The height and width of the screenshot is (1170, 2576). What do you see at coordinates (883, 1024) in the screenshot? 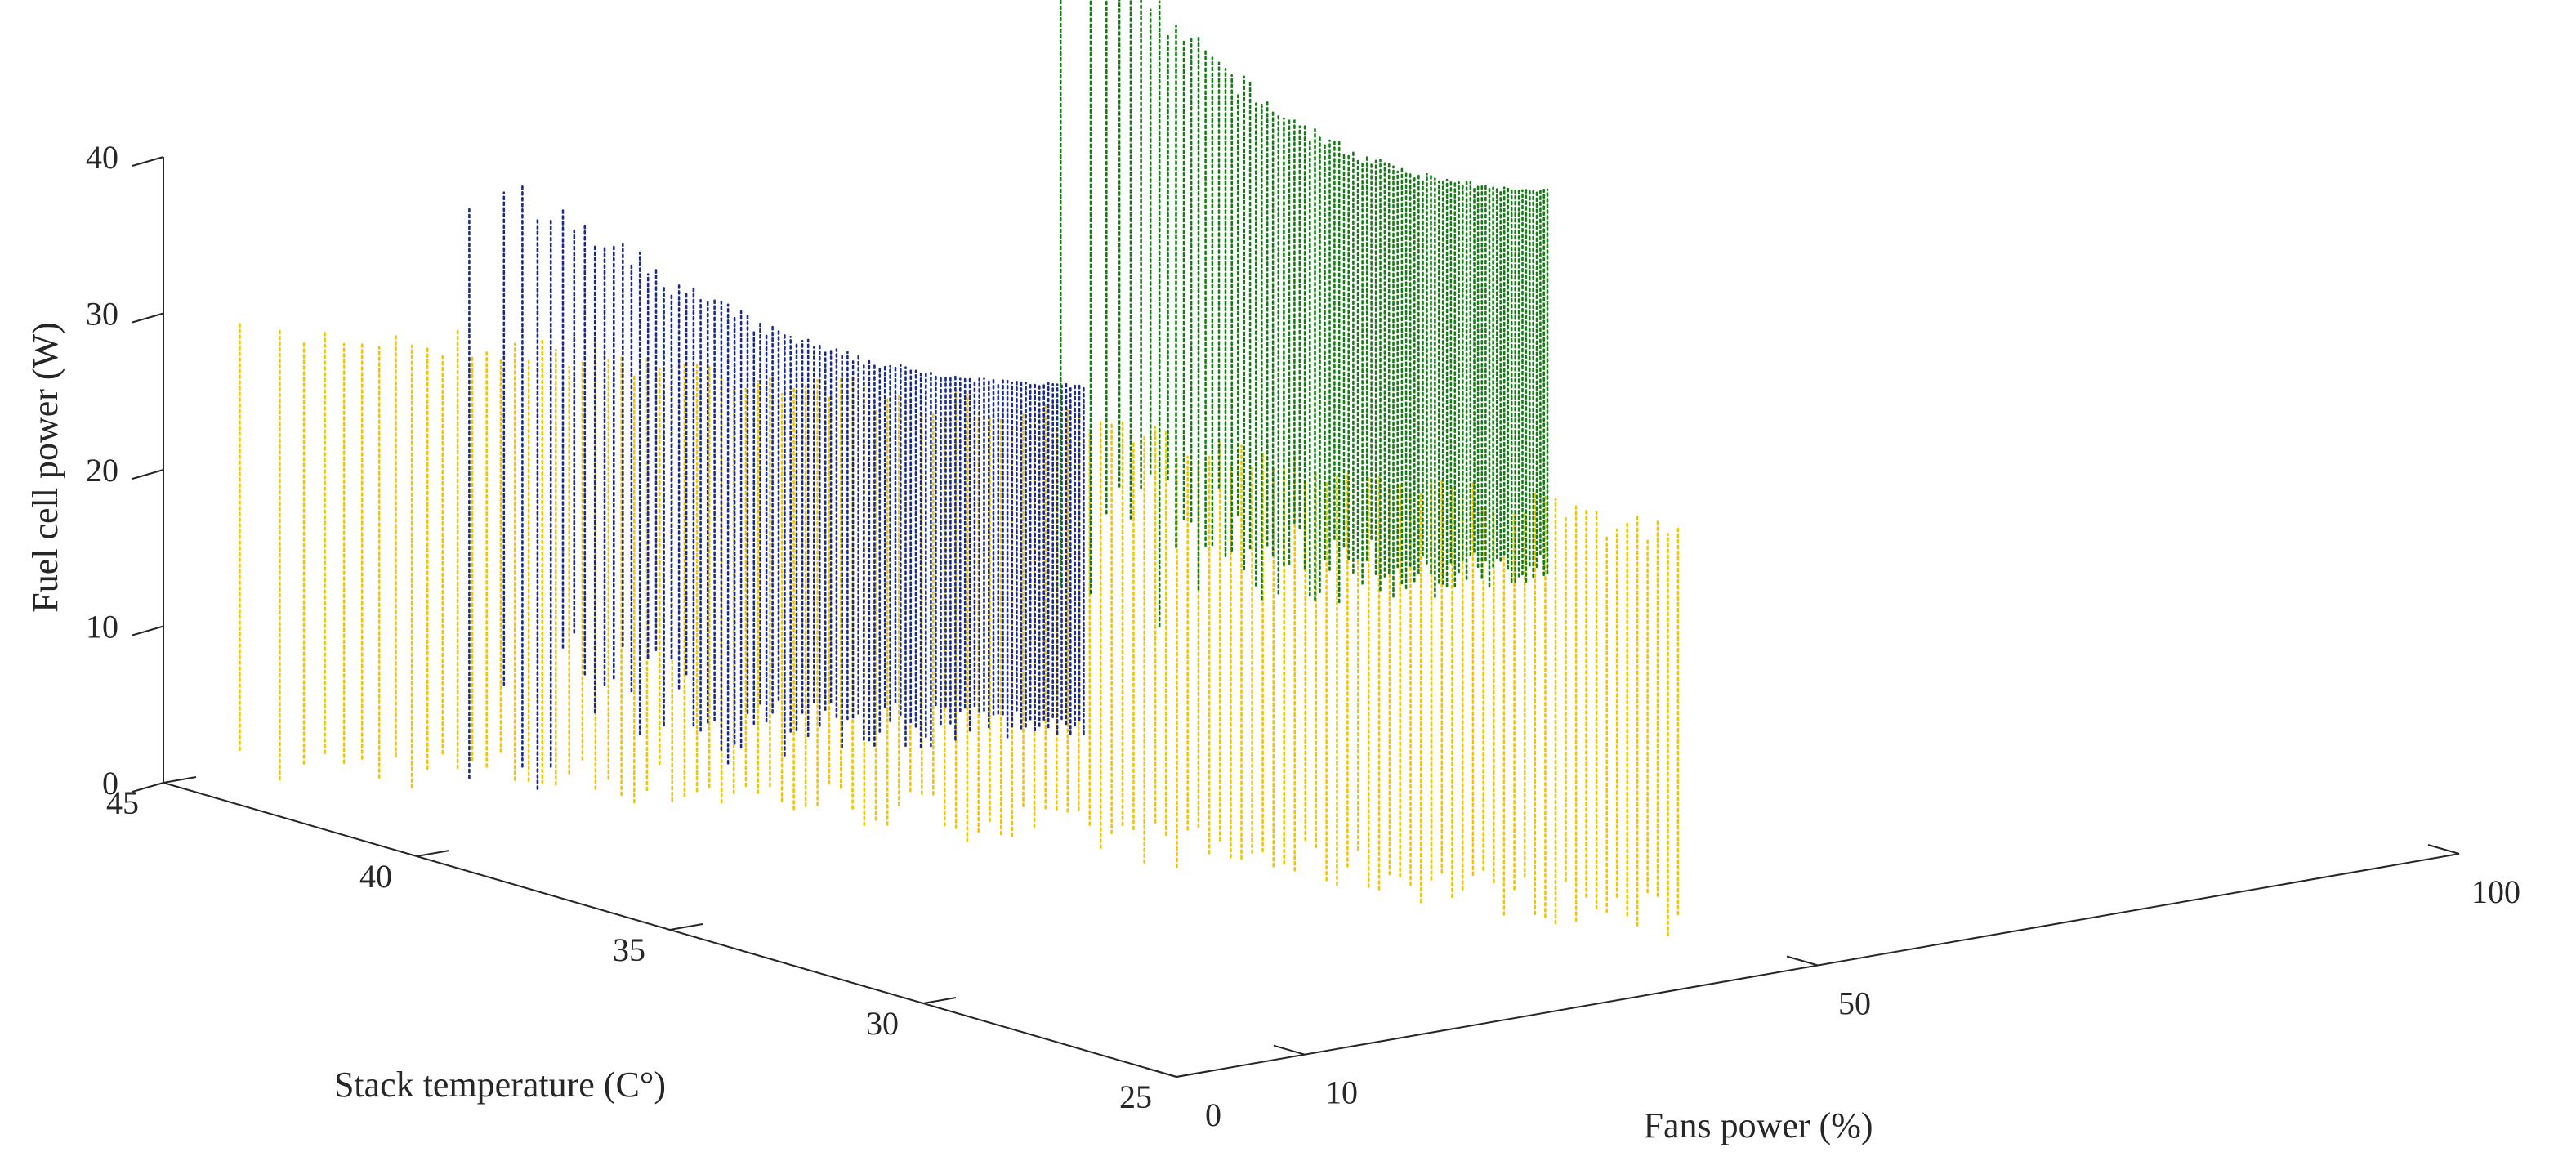
I see `y-tick-label: 30` at bounding box center [883, 1024].